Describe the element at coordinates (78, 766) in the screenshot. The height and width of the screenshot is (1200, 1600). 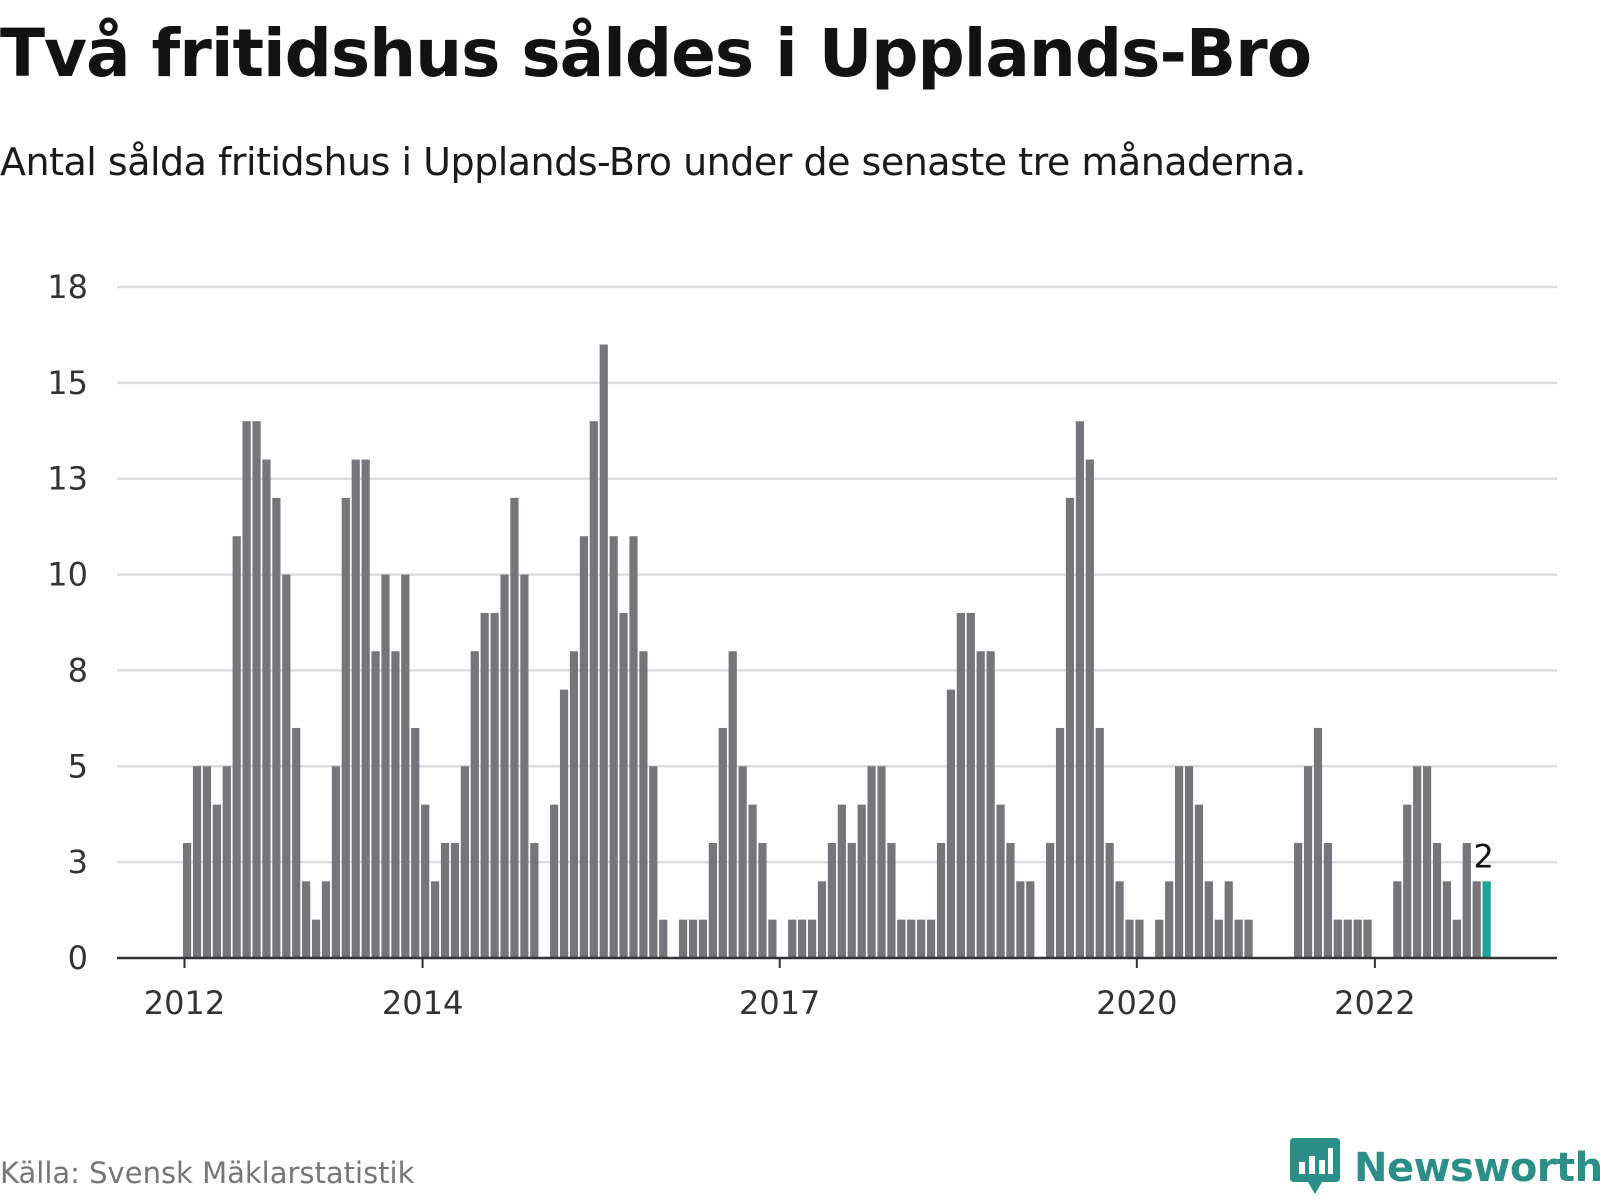
I see `y-tick-label: 5` at that location.